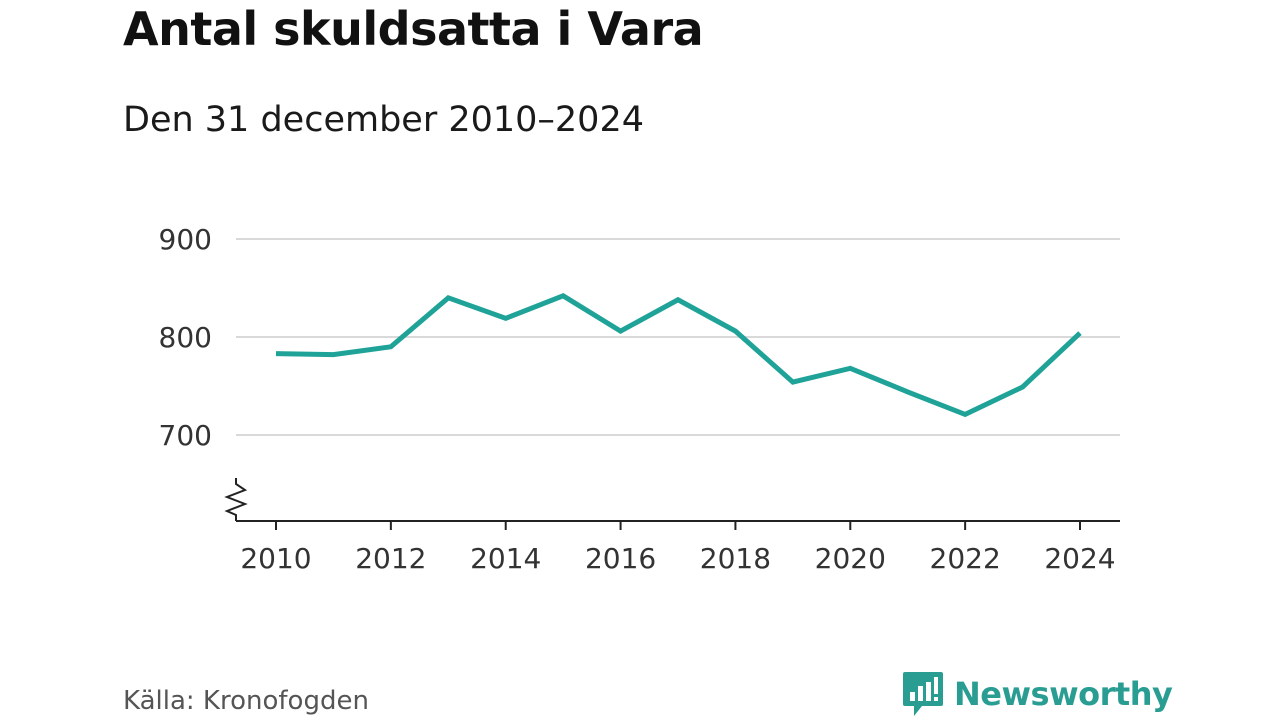 The image size is (1280, 720). What do you see at coordinates (677, 558) in the screenshot?
I see `x-axis-labels: 2010 2012 2014 2016 2018 2020 2022 2024` at bounding box center [677, 558].